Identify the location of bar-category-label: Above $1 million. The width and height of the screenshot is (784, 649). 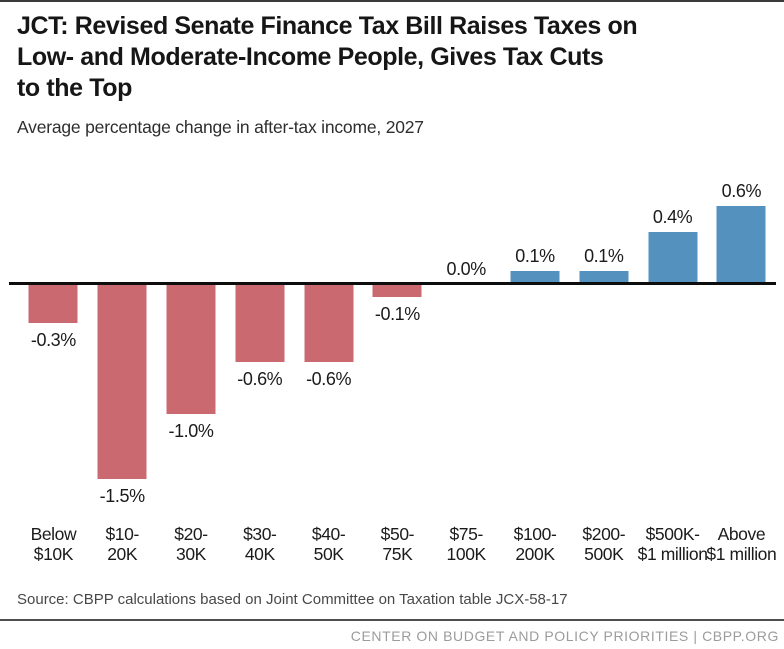
(741, 544).